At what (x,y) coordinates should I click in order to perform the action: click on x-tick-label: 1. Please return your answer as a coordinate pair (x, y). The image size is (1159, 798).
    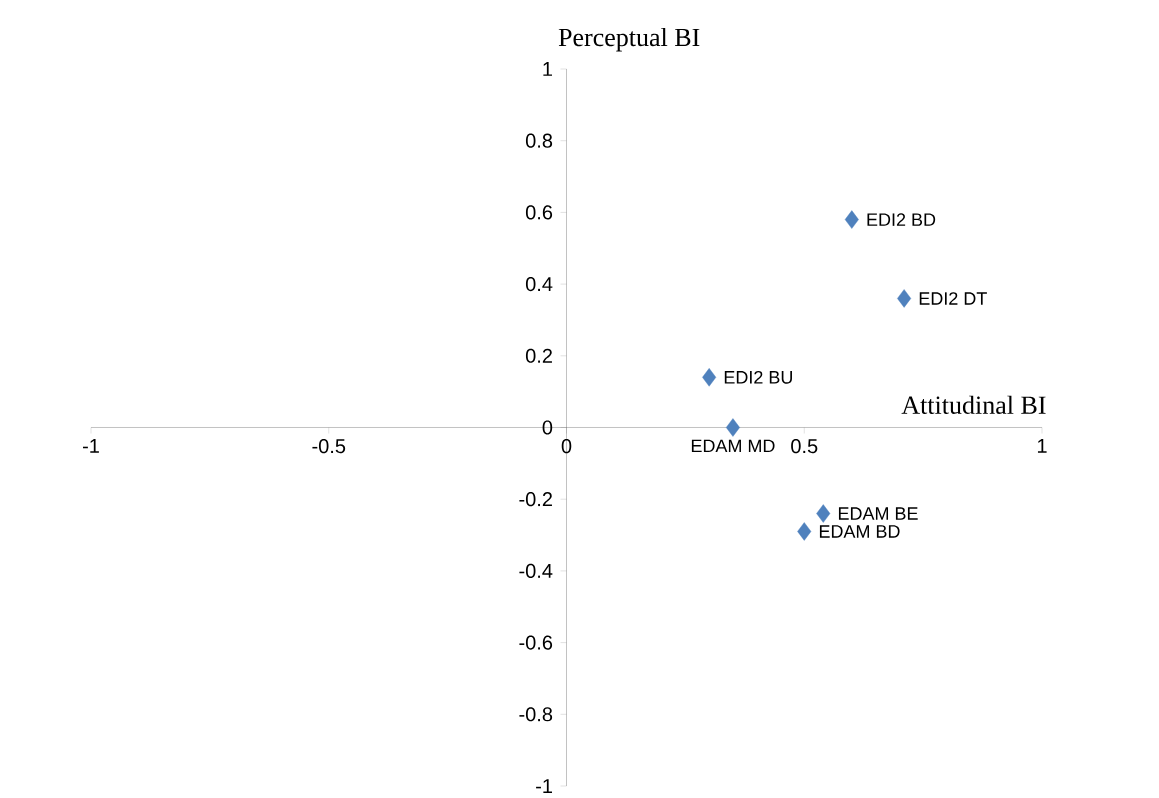
    Looking at the image, I should click on (1042, 446).